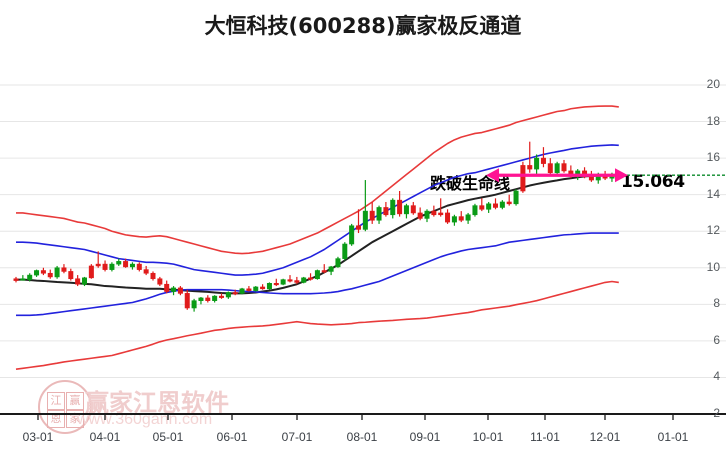 The height and width of the screenshot is (450, 726). What do you see at coordinates (713, 193) in the screenshot?
I see `y-axis-tick-label: 14` at bounding box center [713, 193].